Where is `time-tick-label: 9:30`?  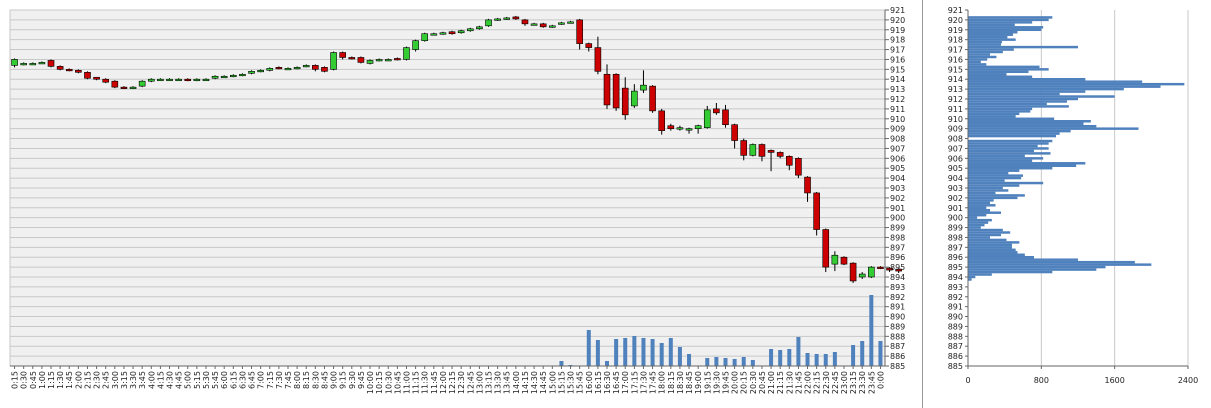
time-tick-label: 9:30 is located at coordinates (352, 380).